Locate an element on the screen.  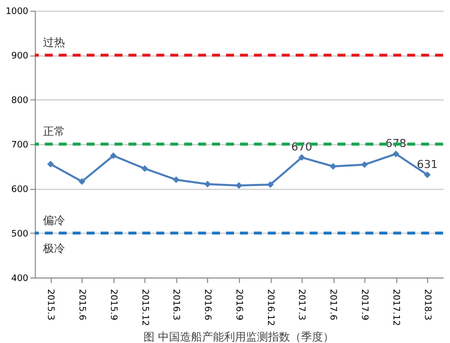
y-tick-label: 1000 is located at coordinates (17, 12).